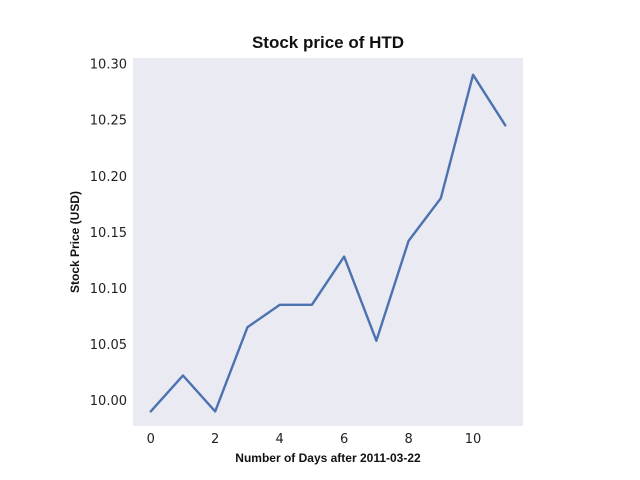 Image resolution: width=640 pixels, height=480 pixels. I want to click on x-tick-label: 2, so click(215, 439).